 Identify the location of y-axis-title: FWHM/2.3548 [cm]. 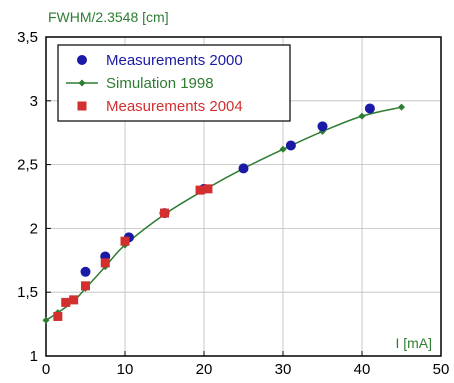
(108, 17).